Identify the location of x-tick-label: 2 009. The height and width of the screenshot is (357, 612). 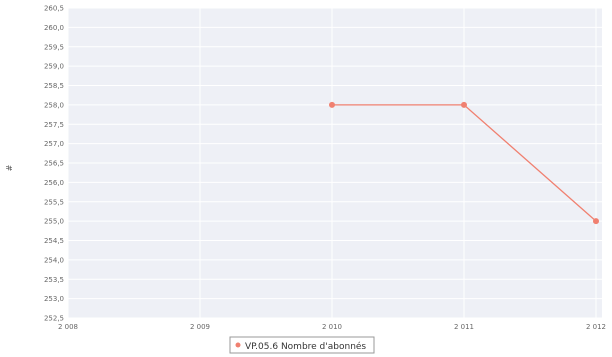
(200, 327).